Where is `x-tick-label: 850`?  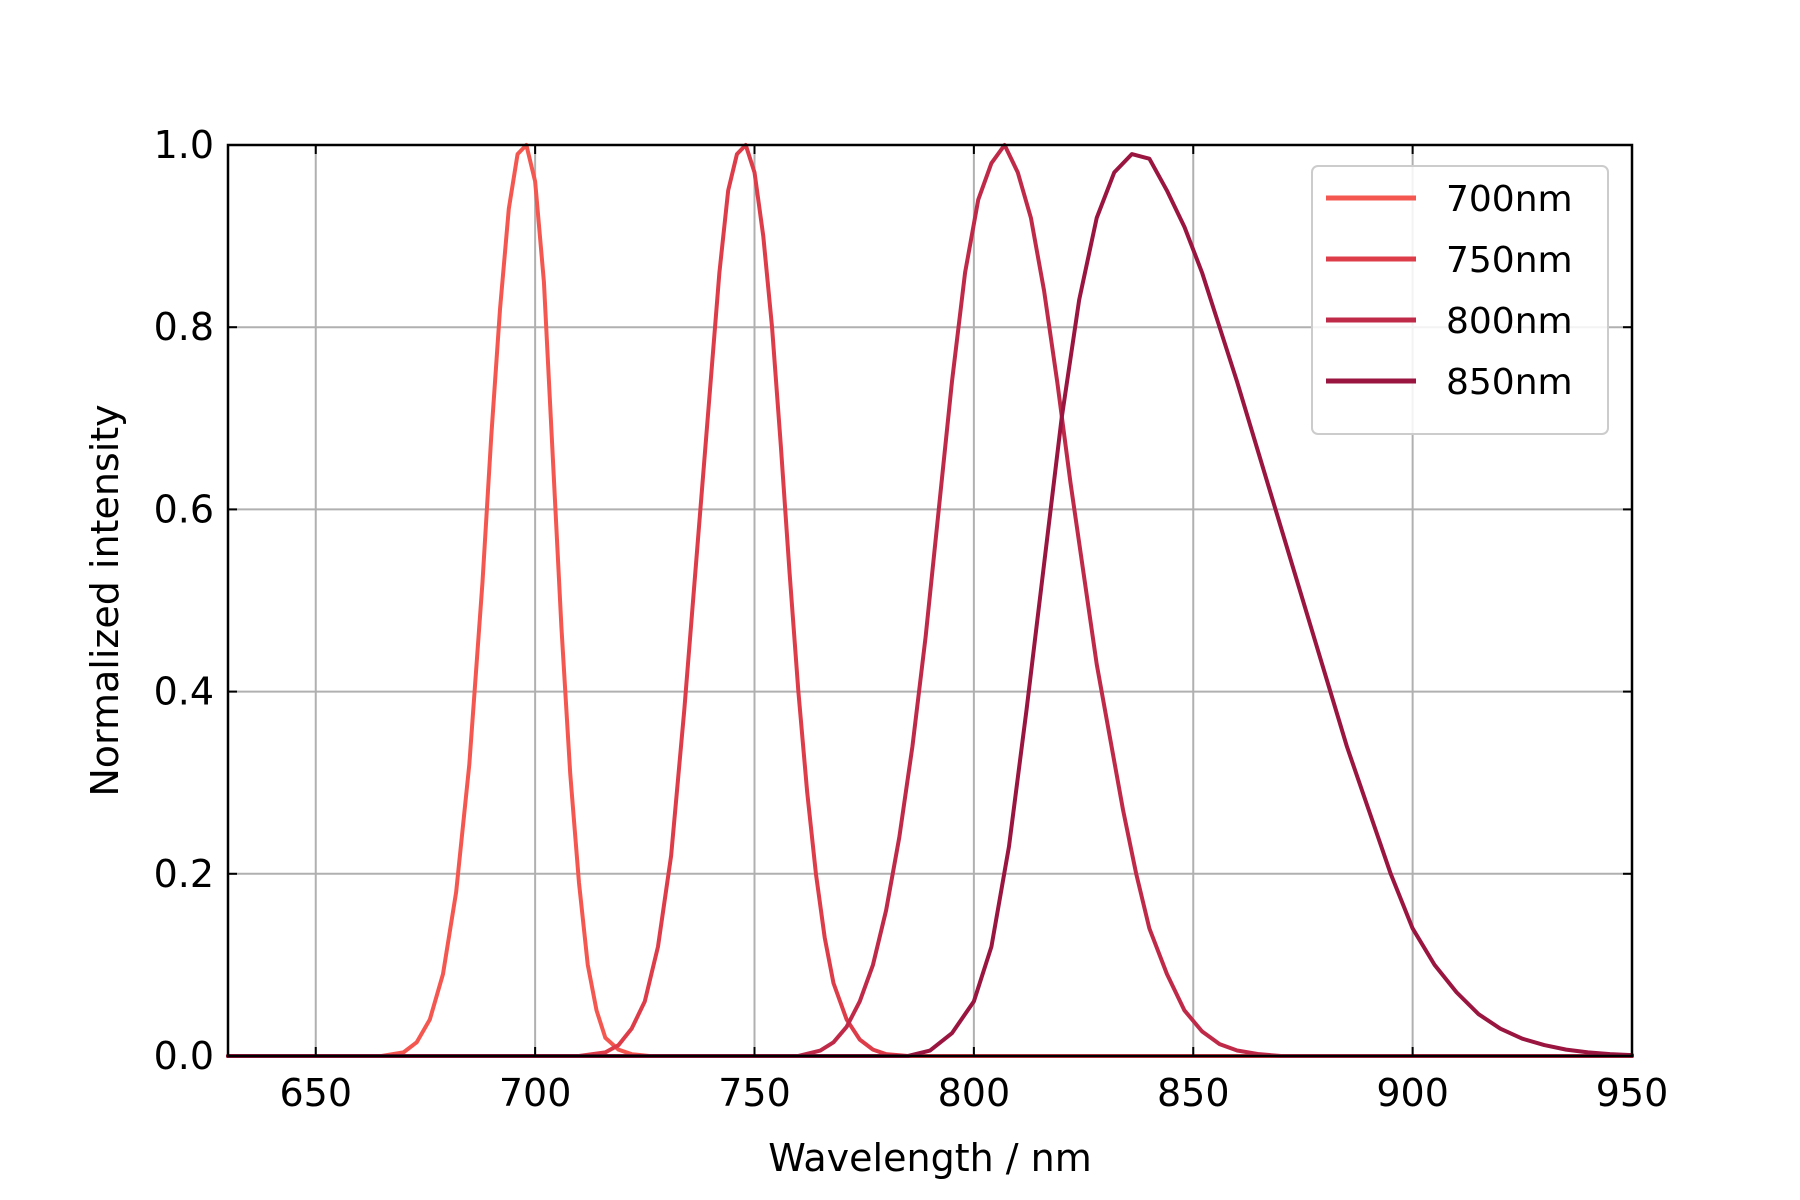 x-tick-label: 850 is located at coordinates (1193, 1093).